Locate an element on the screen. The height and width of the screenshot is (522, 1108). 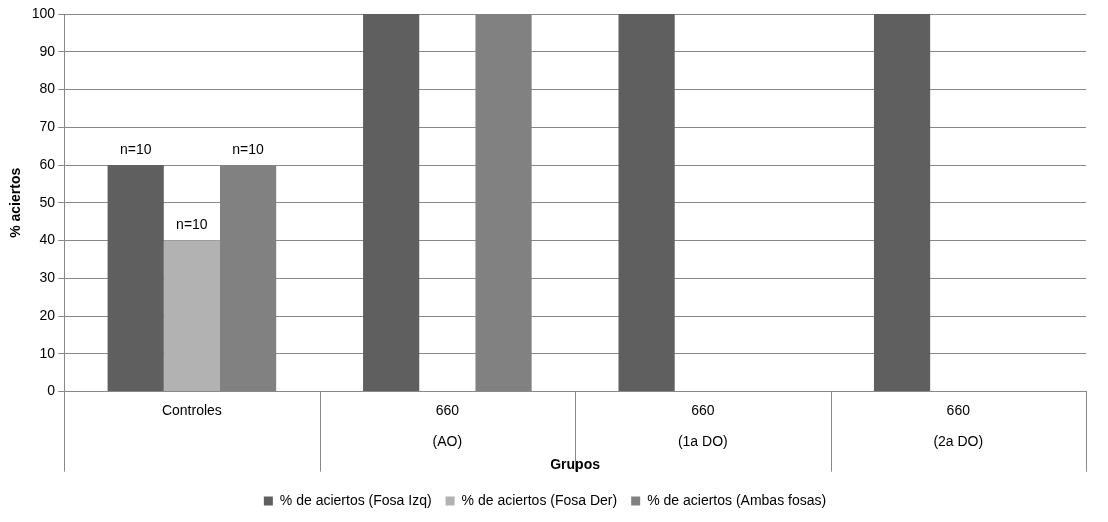
x-axis-title: Grupos is located at coordinates (575, 464).